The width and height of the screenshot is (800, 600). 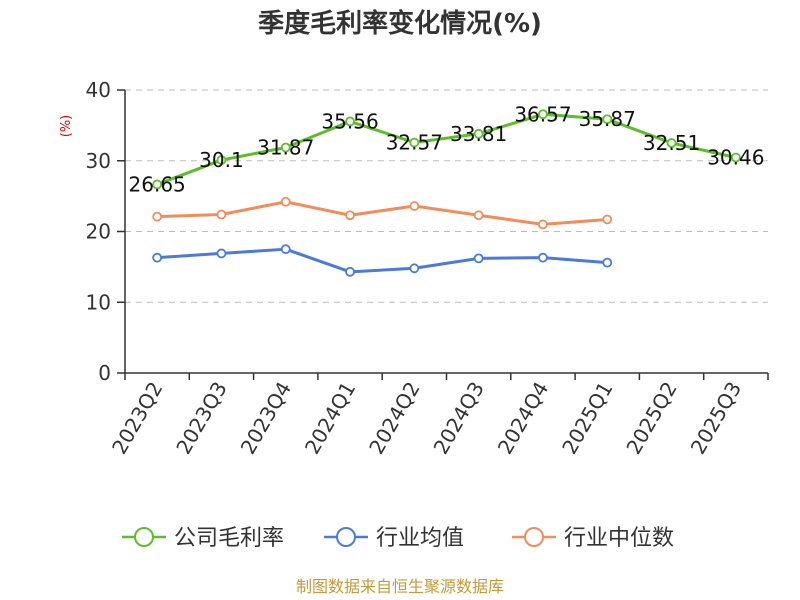 I want to click on data-label: 30.1, so click(x=221, y=160).